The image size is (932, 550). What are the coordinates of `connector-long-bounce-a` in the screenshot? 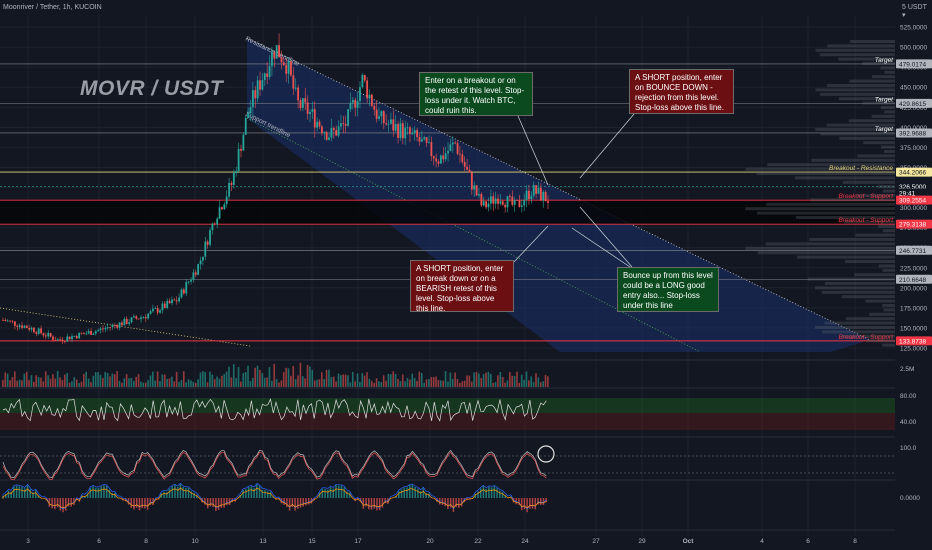 It's located at (601, 247).